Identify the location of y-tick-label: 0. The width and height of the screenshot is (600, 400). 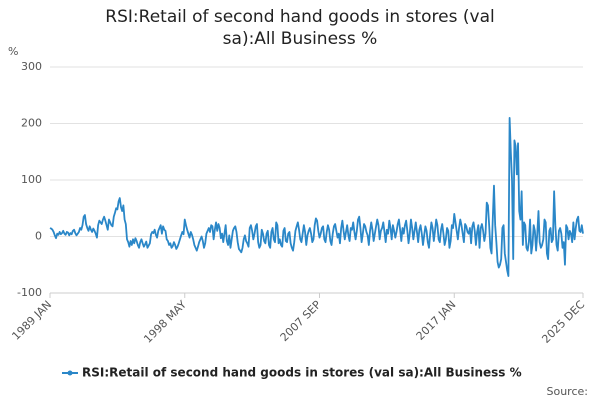
(38, 236).